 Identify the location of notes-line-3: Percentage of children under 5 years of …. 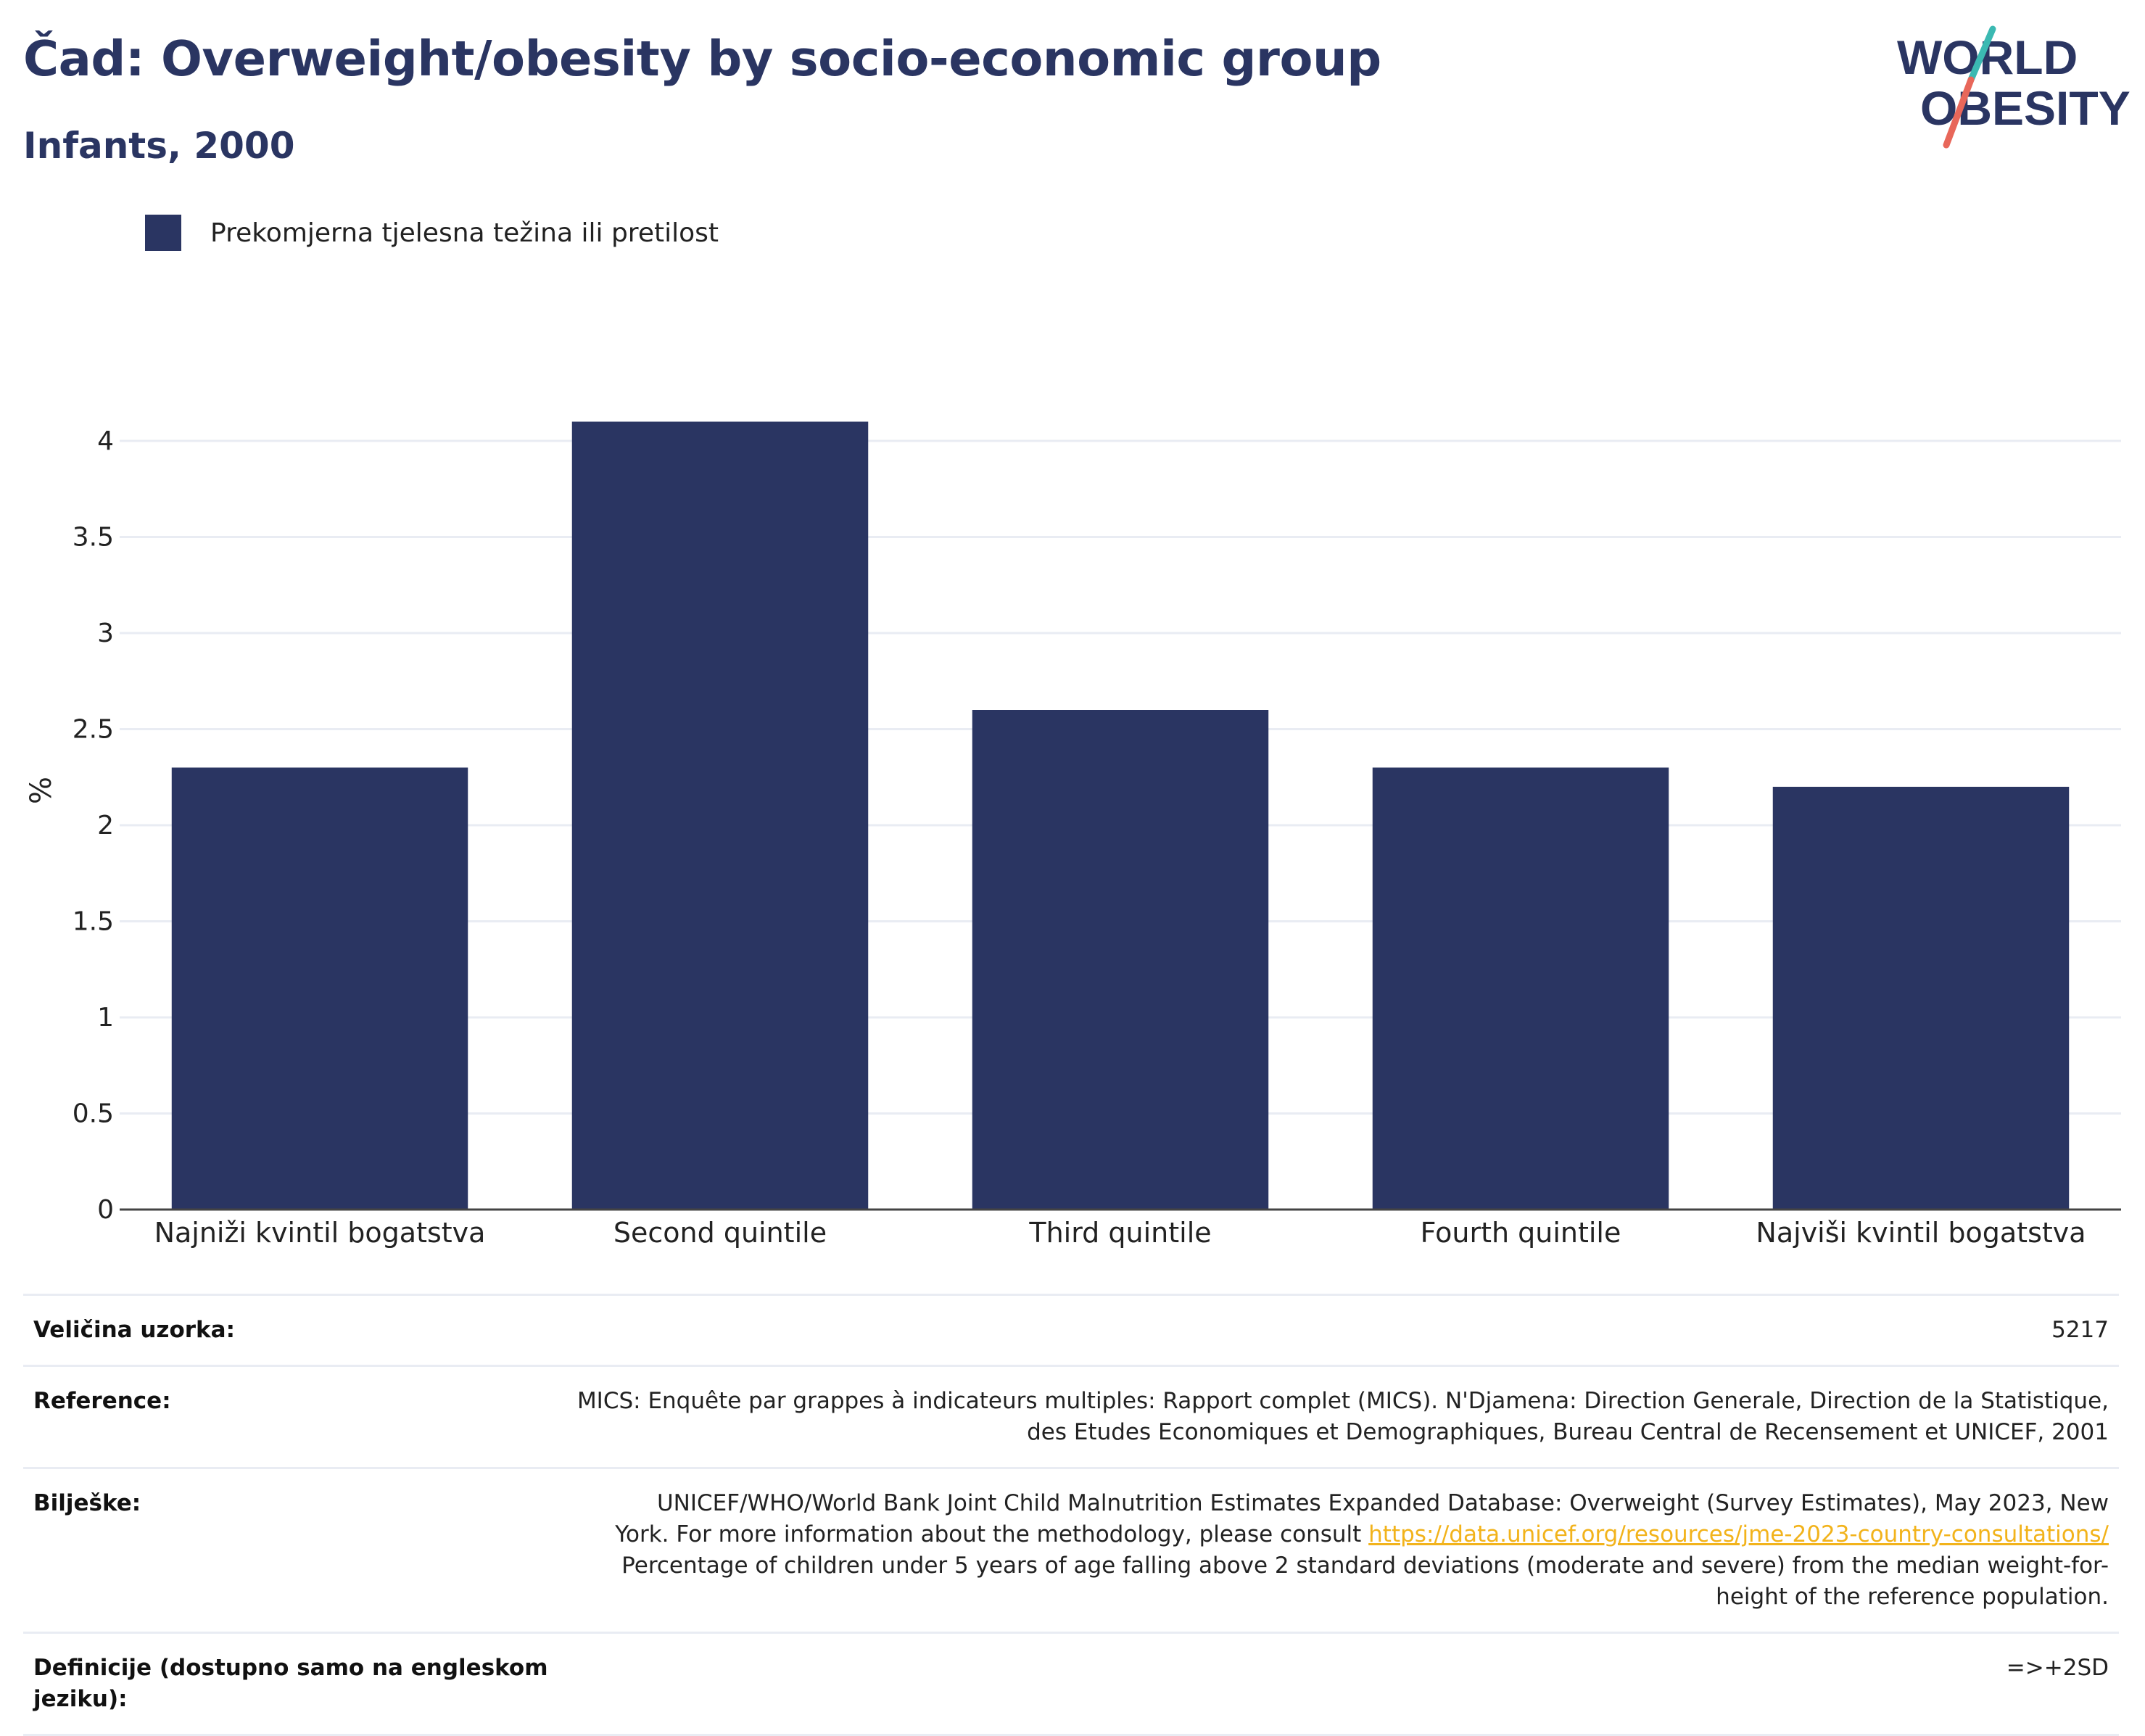
(1365, 1566).